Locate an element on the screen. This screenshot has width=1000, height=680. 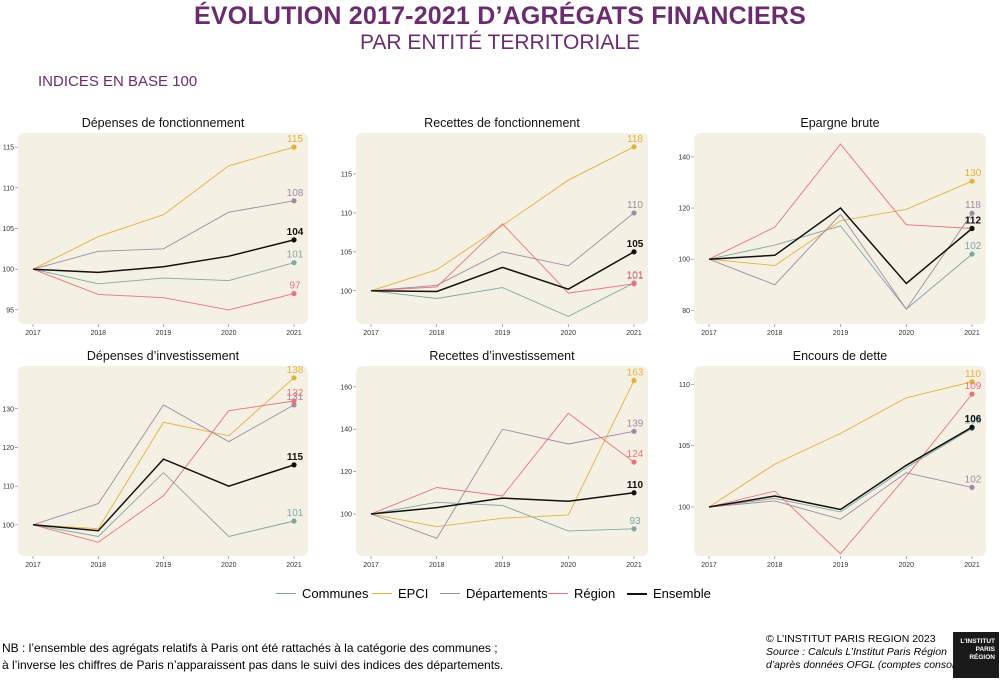
legend-label: Départements is located at coordinates (507, 593).